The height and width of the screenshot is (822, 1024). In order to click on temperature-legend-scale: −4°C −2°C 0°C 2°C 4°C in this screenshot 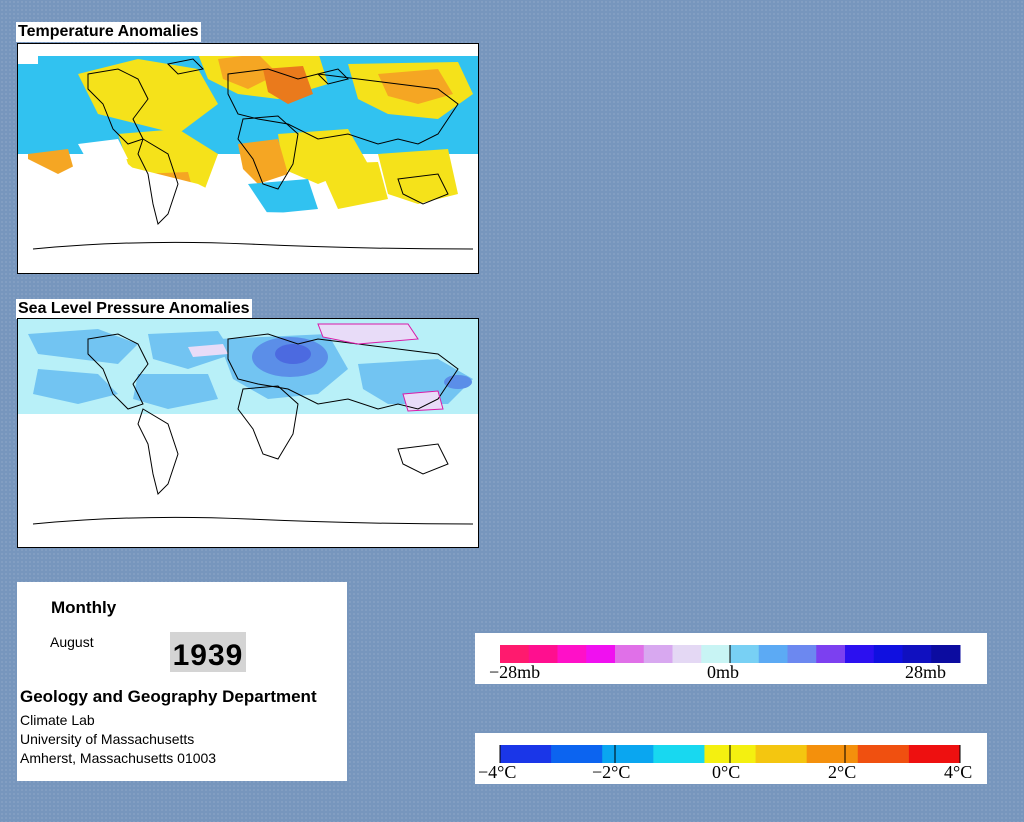, I will do `click(725, 763)`.